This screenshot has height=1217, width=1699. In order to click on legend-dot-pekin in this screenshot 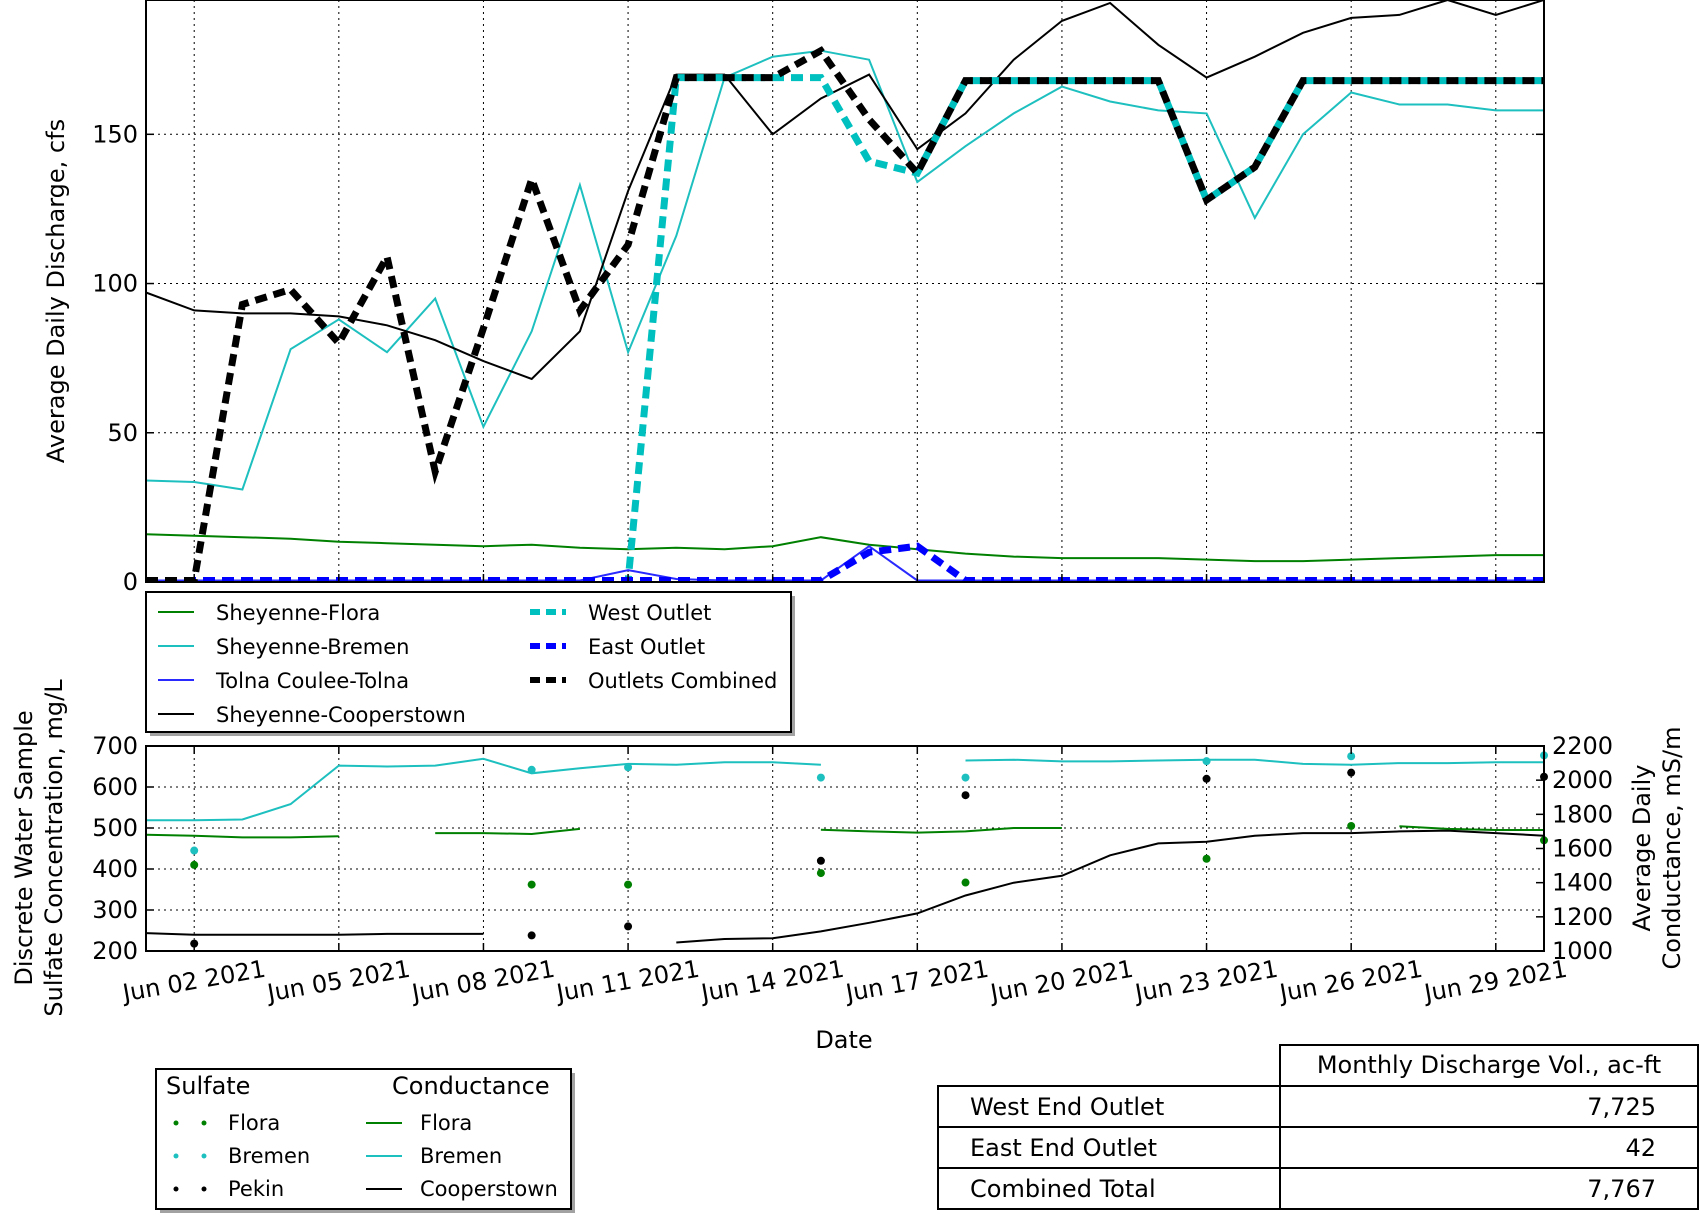, I will do `click(176, 1189)`.